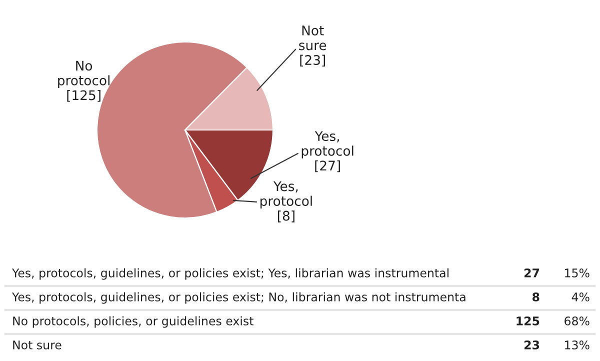 The width and height of the screenshot is (600, 361). What do you see at coordinates (577, 345) in the screenshot?
I see `text: 13%` at bounding box center [577, 345].